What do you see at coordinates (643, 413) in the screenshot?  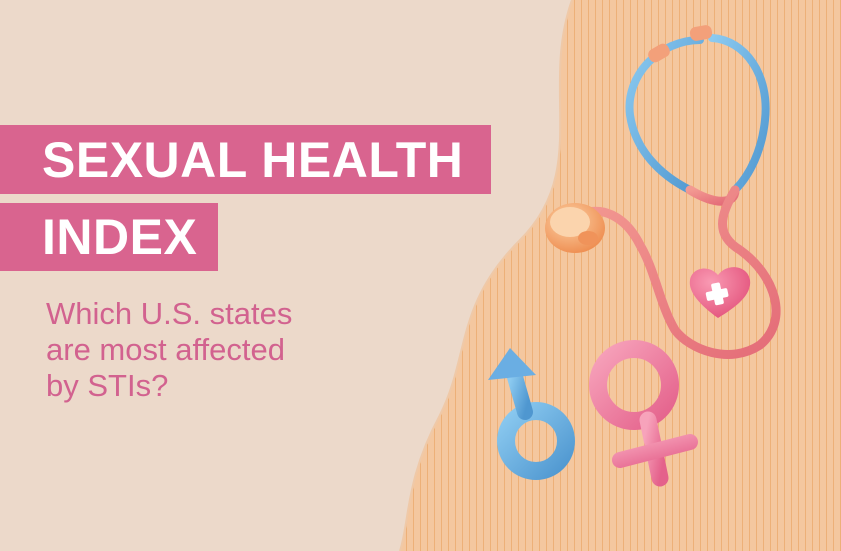 I see `female-symbol-icon` at bounding box center [643, 413].